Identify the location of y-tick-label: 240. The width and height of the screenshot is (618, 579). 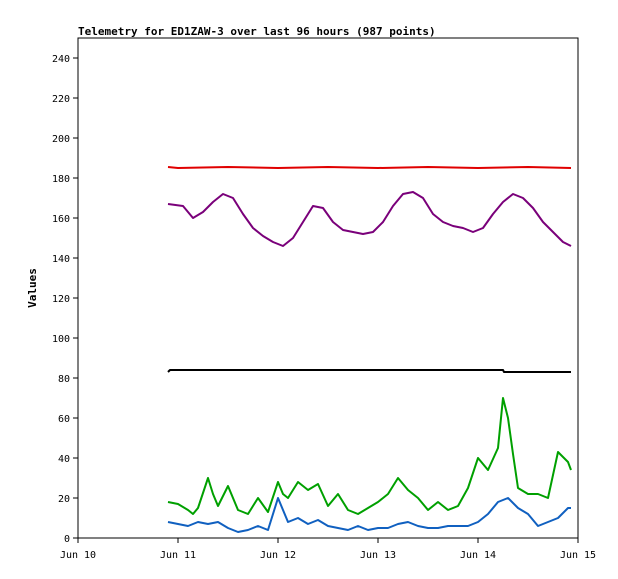
(61, 59).